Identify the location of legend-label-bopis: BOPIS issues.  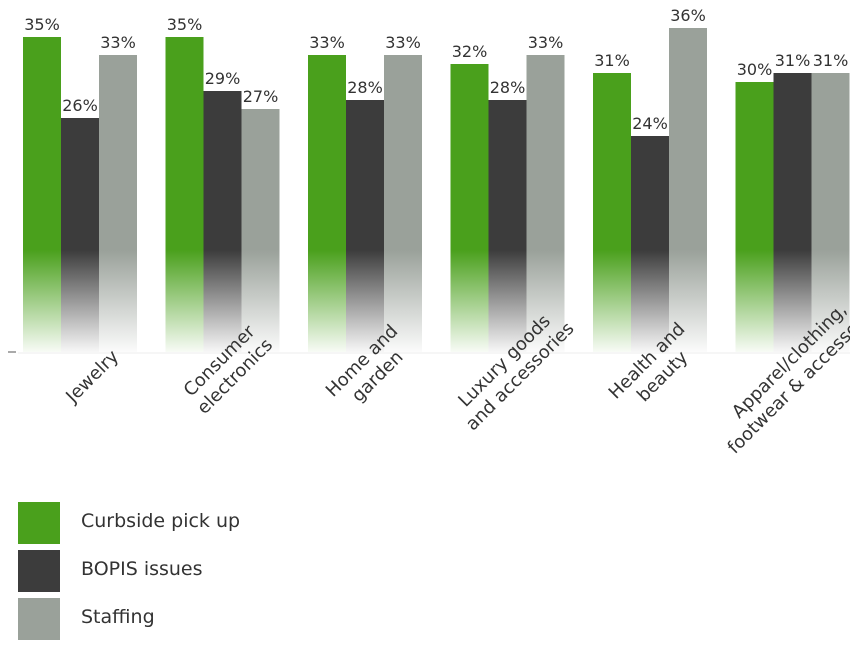
(142, 569).